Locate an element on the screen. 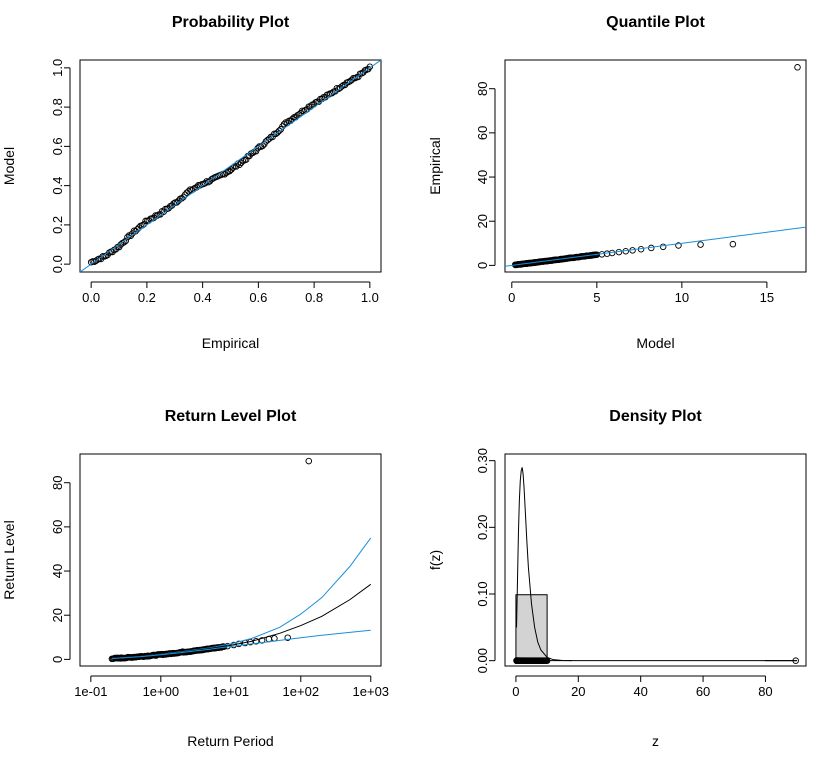 The width and height of the screenshot is (836, 773). density-outlier-point is located at coordinates (795, 660).